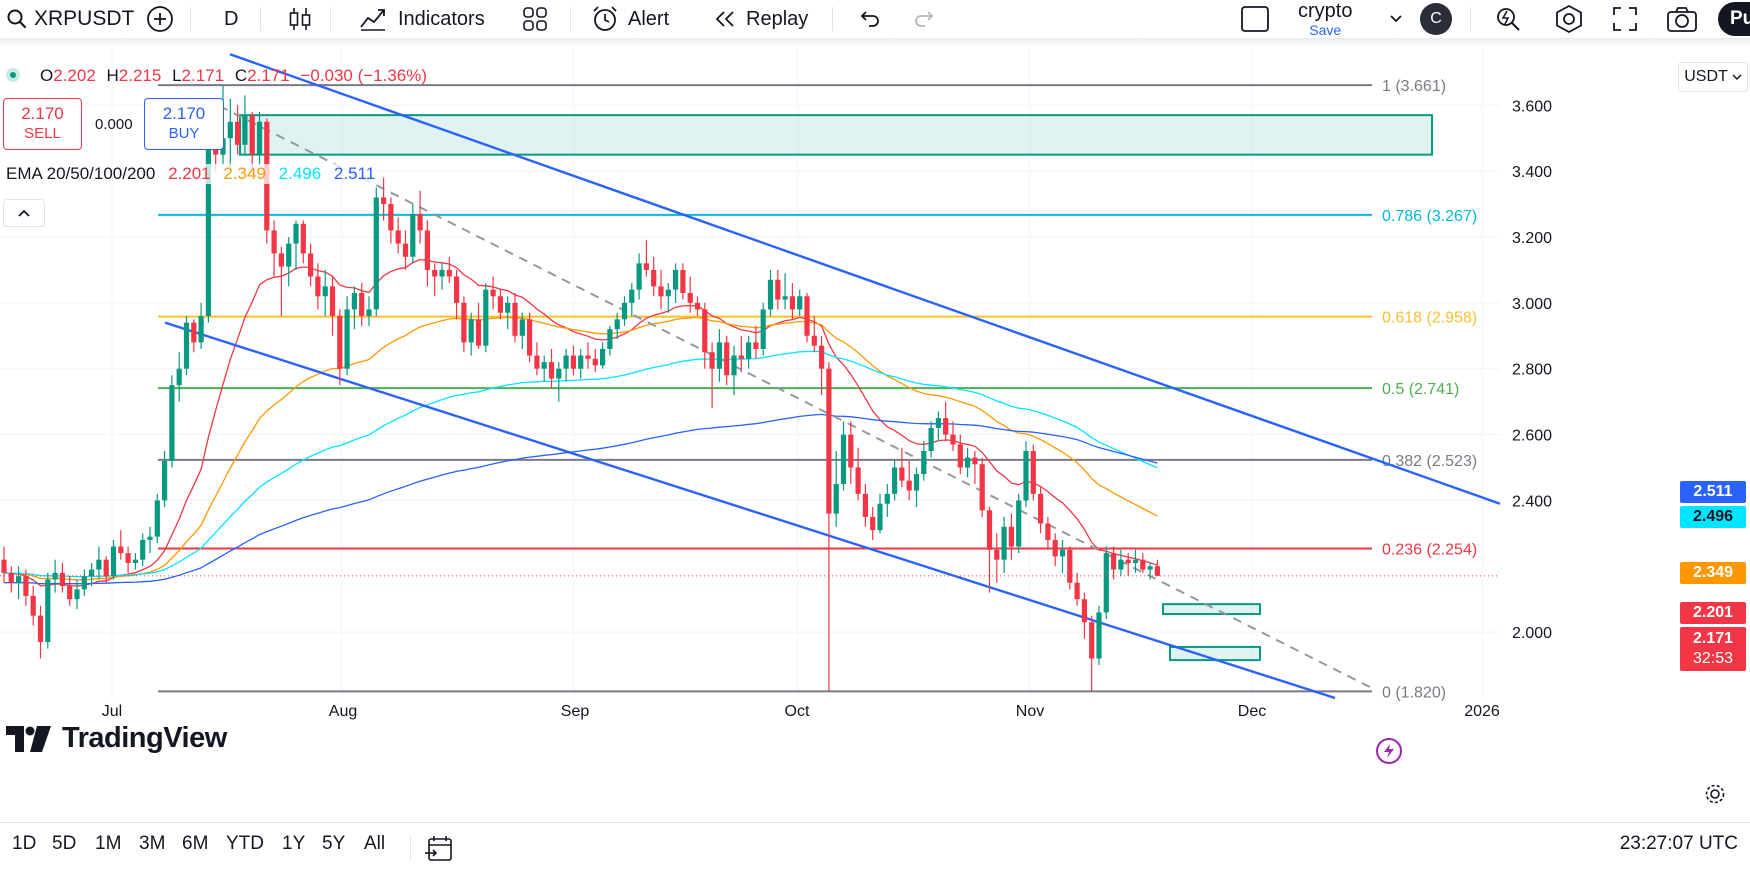  I want to click on lightning-icon, so click(1389, 751).